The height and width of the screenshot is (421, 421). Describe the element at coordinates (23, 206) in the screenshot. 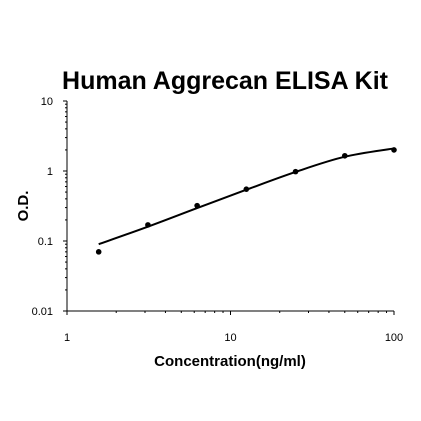

I see `y-axis-label: O.D.` at that location.